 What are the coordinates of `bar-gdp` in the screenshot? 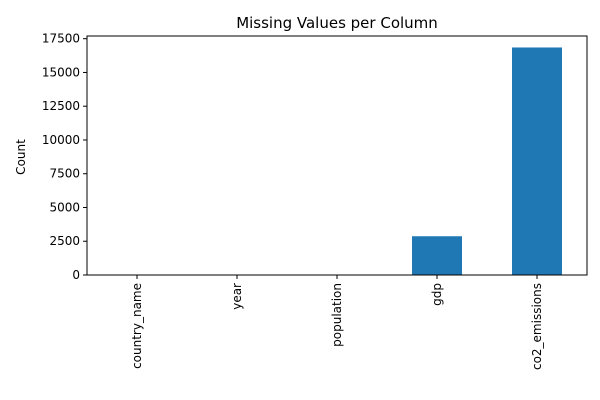 It's located at (437, 255).